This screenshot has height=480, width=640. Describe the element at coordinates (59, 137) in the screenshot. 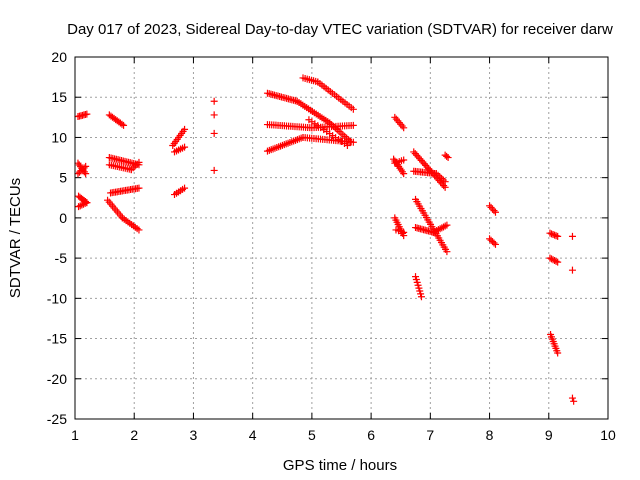

I see `y-tick-label: 10` at that location.